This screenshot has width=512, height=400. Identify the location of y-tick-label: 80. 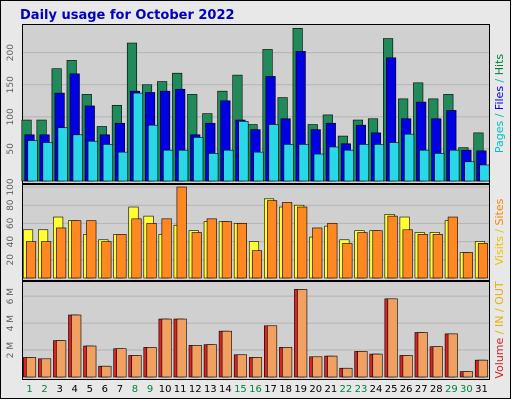
(11, 205).